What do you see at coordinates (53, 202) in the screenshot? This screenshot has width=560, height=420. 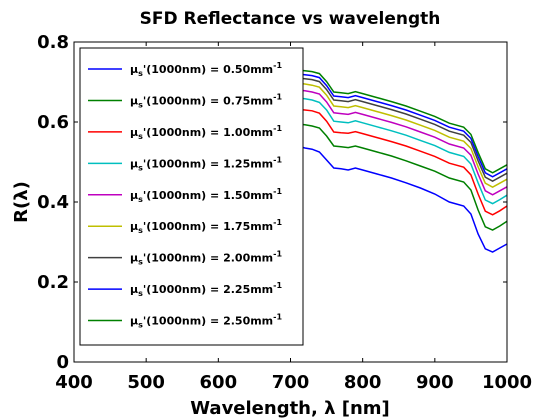 I see `y-tick-label: 0.4` at bounding box center [53, 202].